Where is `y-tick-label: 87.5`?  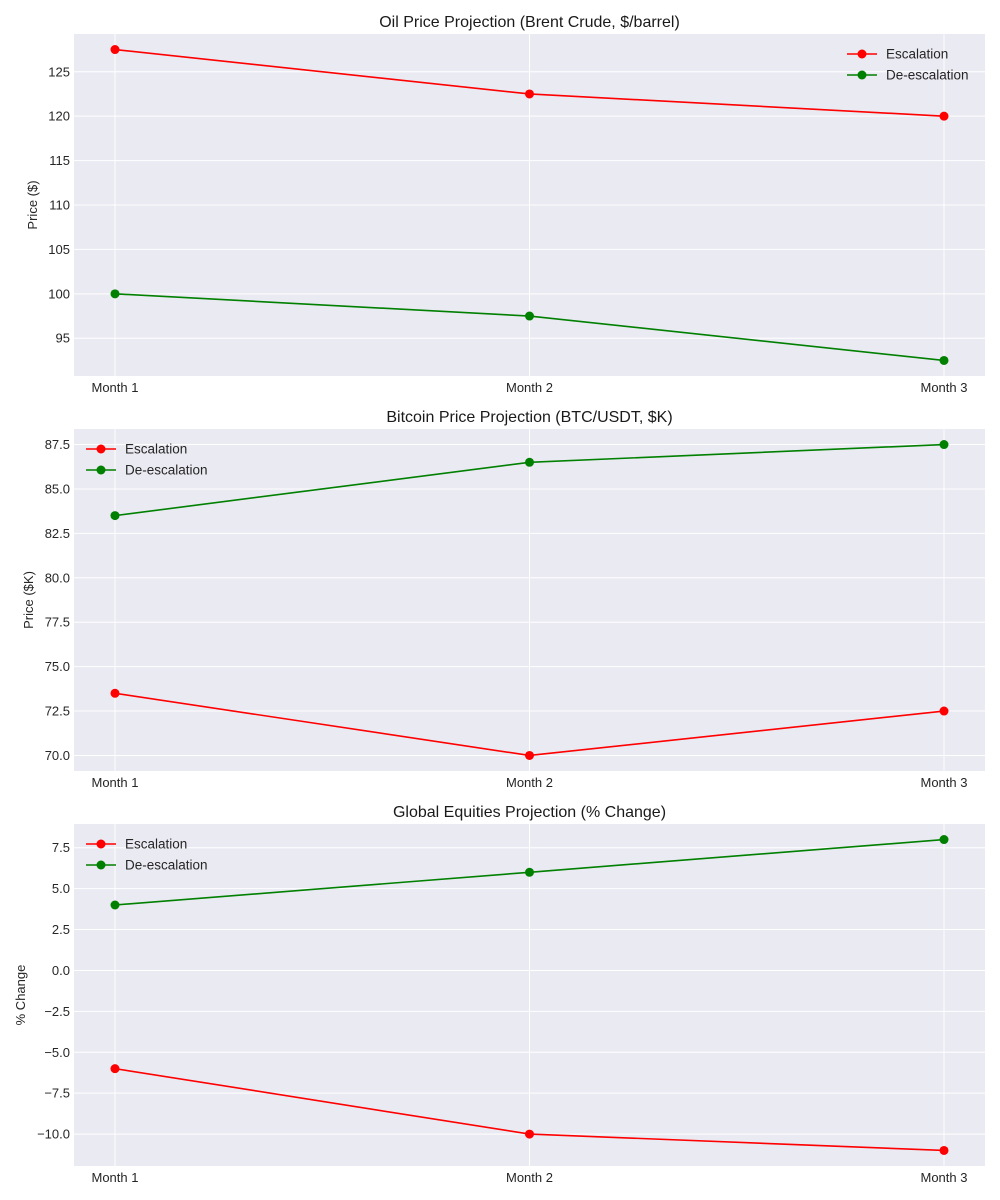
y-tick-label: 87.5 is located at coordinates (57, 444).